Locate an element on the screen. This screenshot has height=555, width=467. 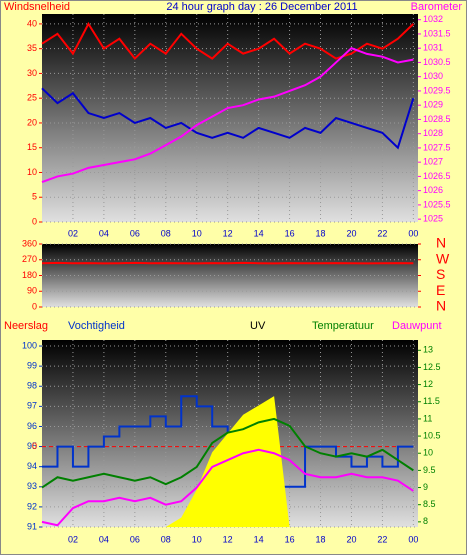
y2-tick-label: 1031.5 is located at coordinates (437, 33).